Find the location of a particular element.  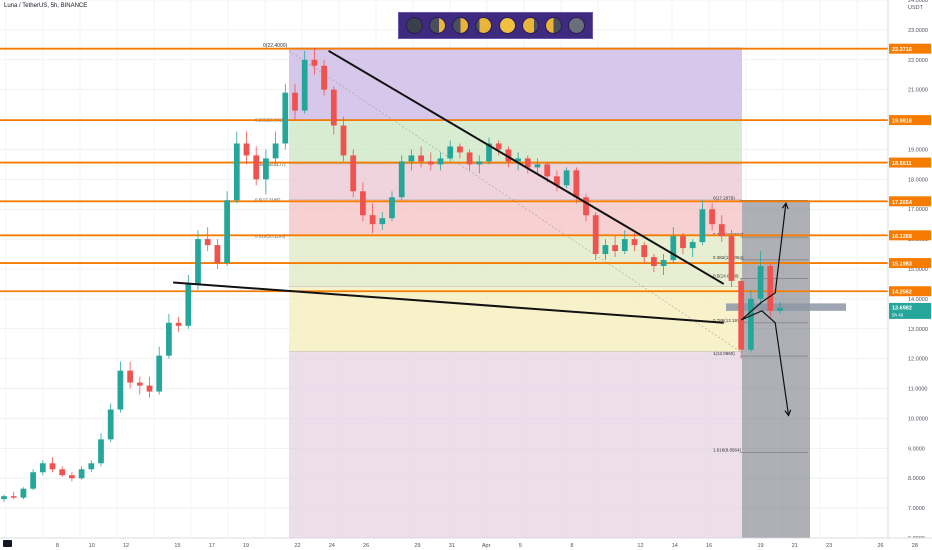

time-axis-tick: 8 is located at coordinates (571, 546).